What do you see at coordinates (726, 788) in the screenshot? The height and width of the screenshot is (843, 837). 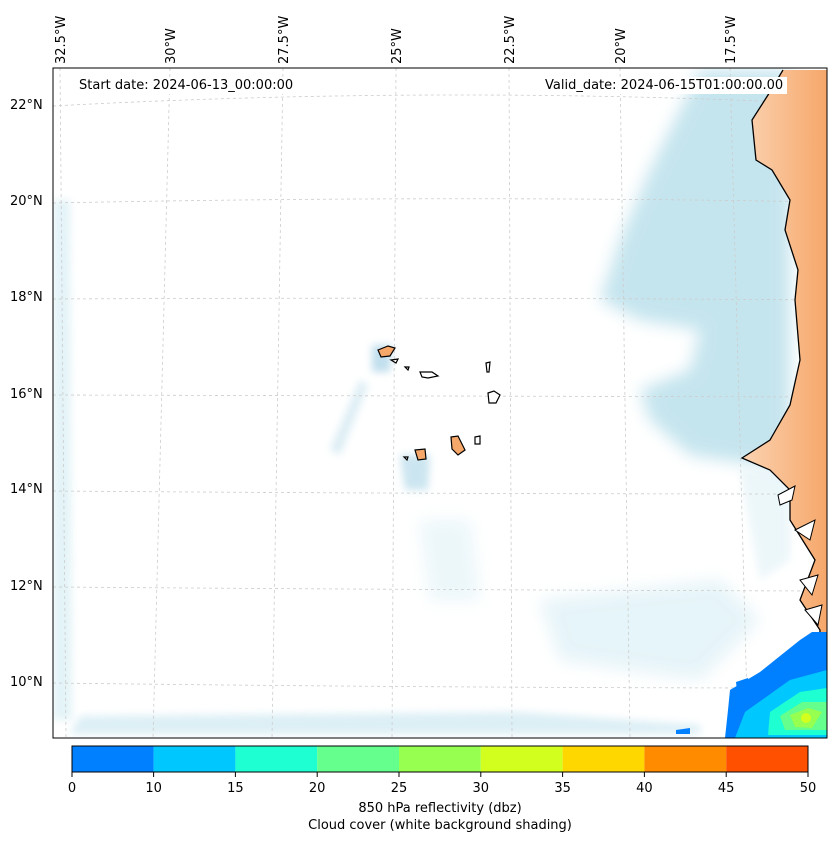 I see `colorbar-tick: 45` at bounding box center [726, 788].